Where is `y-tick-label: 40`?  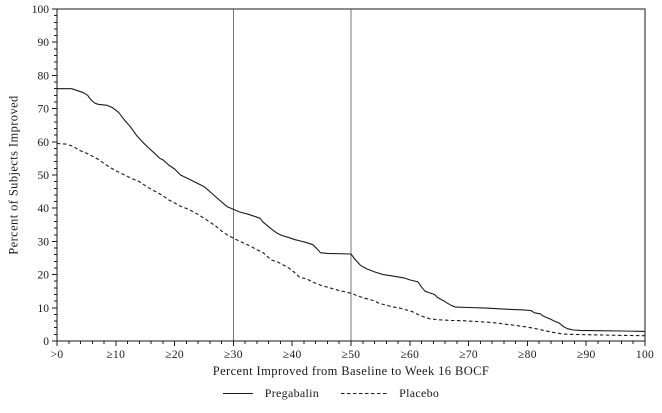 y-tick-label: 40 is located at coordinates (44, 209).